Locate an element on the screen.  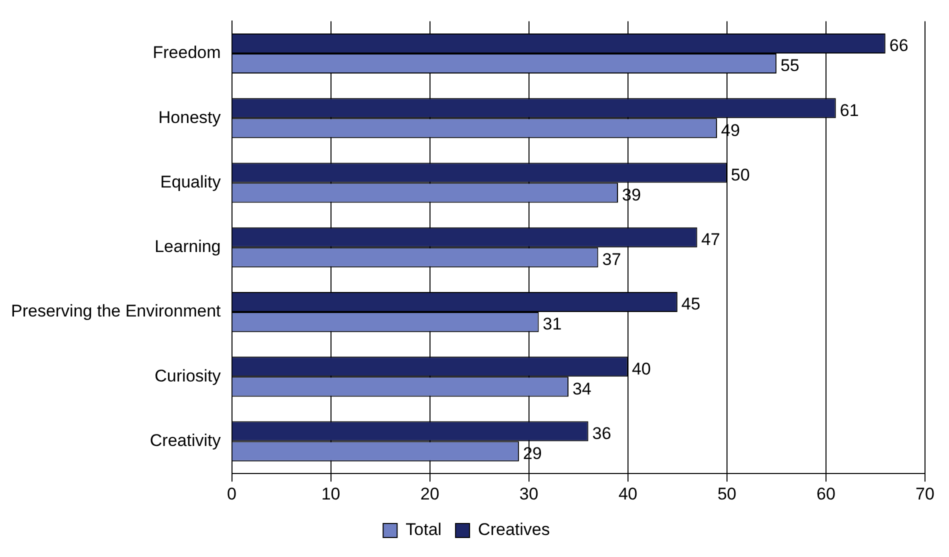
y-tick-label: Freedom is located at coordinates (186, 52).